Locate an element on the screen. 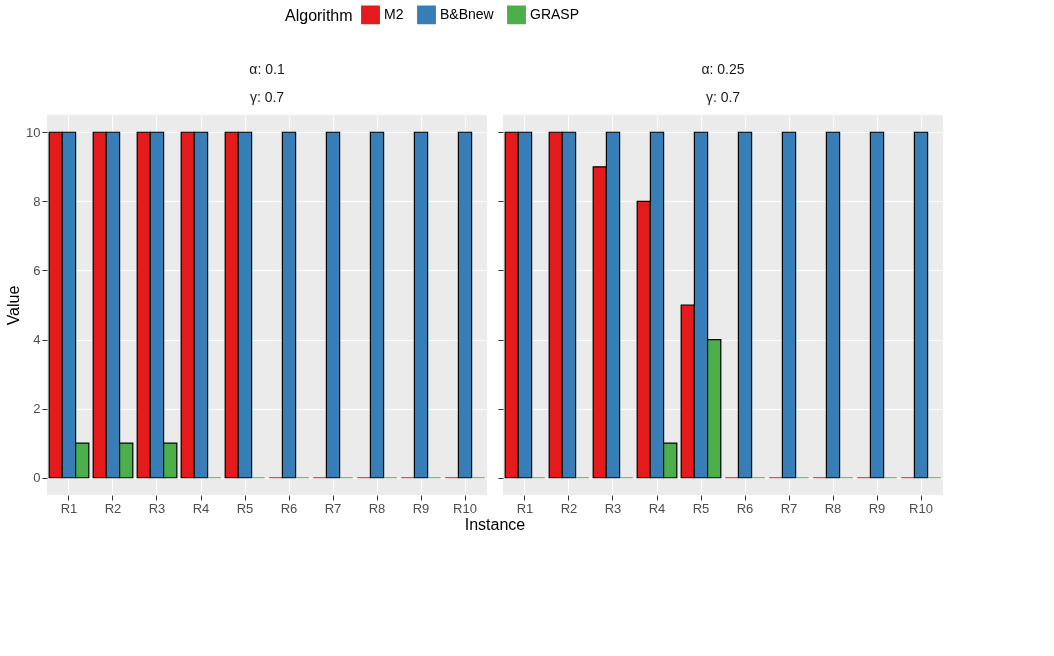 This screenshot has height=656, width=1054. chart-title: α: 0.25 is located at coordinates (723, 69).